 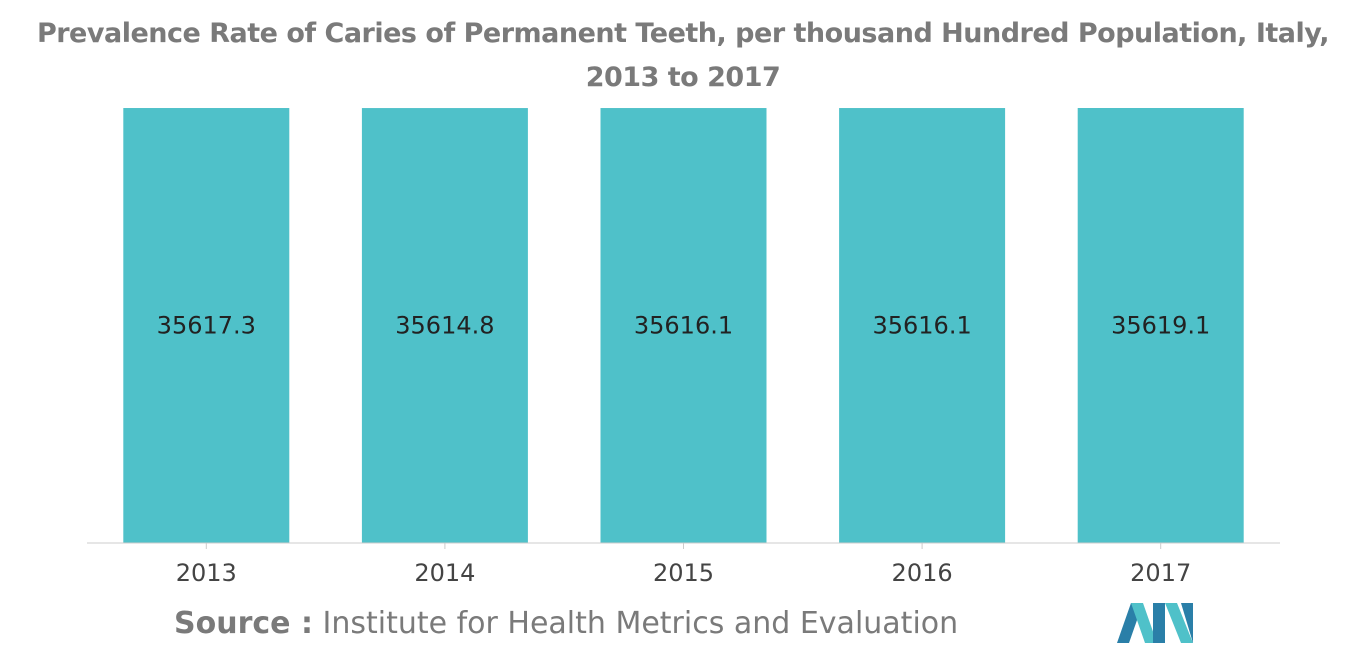 What do you see at coordinates (1160, 573) in the screenshot?
I see `x-tick-label: 2017` at bounding box center [1160, 573].